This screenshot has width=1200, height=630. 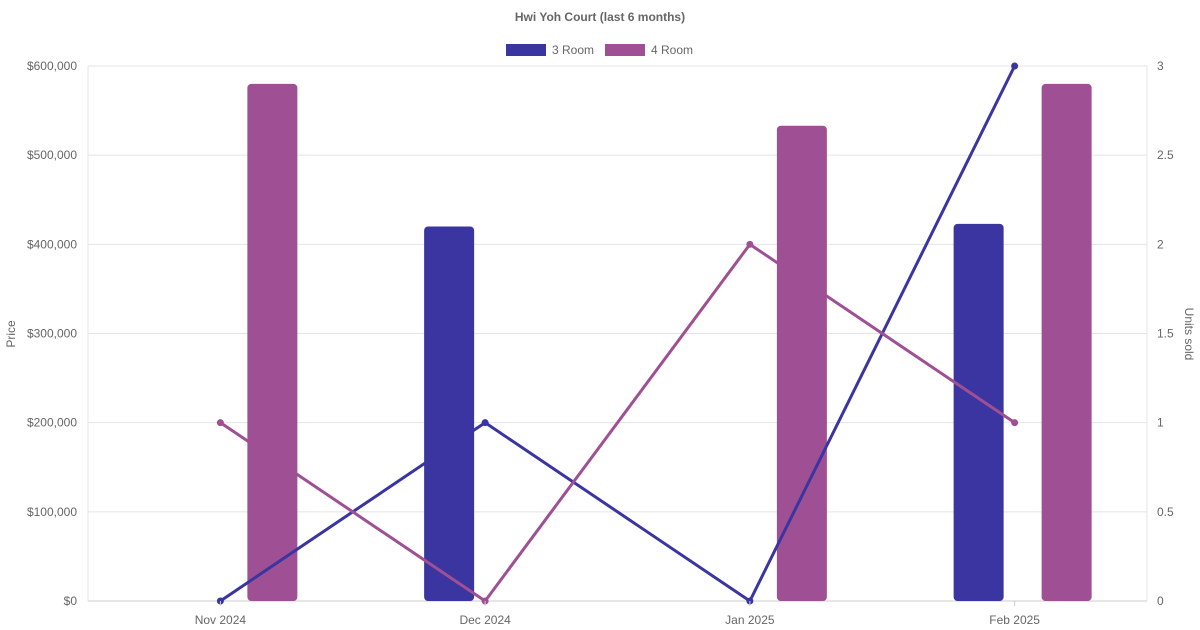 What do you see at coordinates (750, 620) in the screenshot?
I see `x-tick-label: Jan 2025` at bounding box center [750, 620].